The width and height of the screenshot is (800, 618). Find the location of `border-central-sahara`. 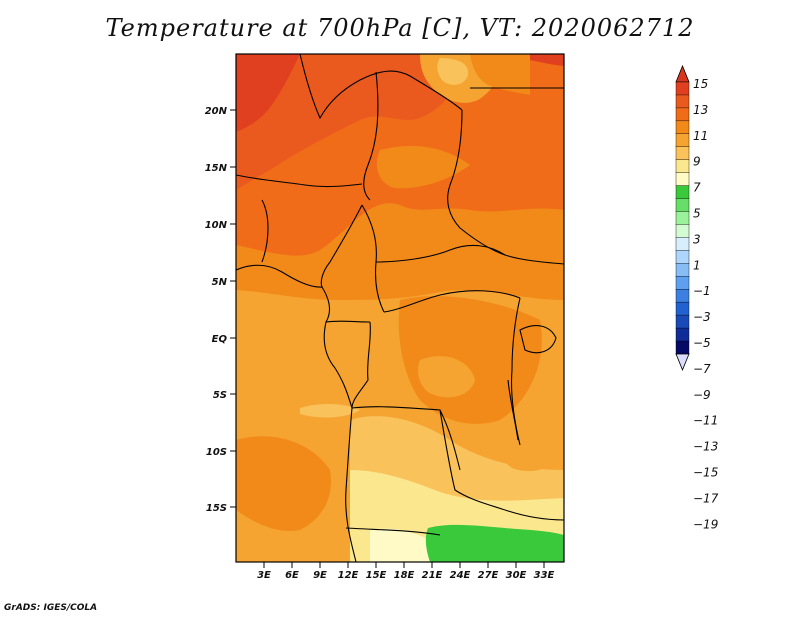

border-central-sahara is located at coordinates (371, 136).